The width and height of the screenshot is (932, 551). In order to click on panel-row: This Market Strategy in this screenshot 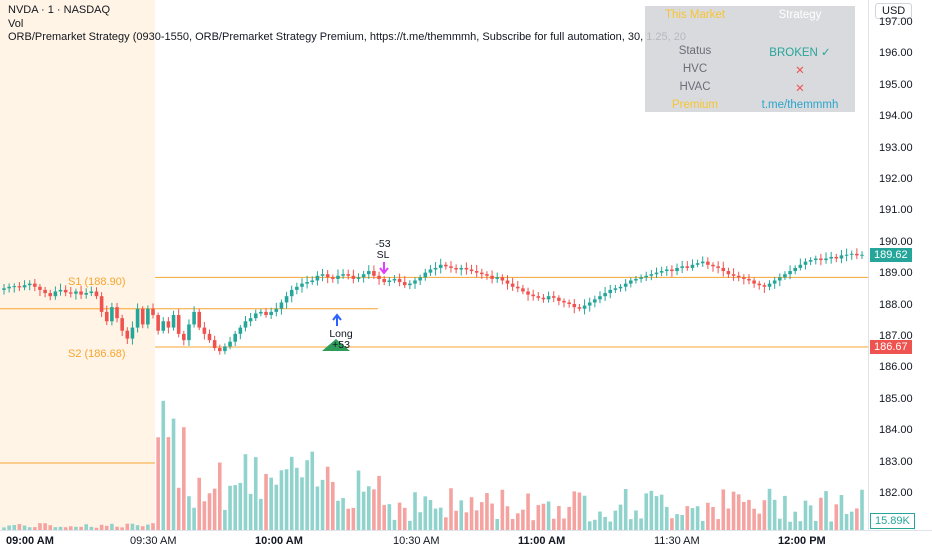, I will do `click(750, 18)`.